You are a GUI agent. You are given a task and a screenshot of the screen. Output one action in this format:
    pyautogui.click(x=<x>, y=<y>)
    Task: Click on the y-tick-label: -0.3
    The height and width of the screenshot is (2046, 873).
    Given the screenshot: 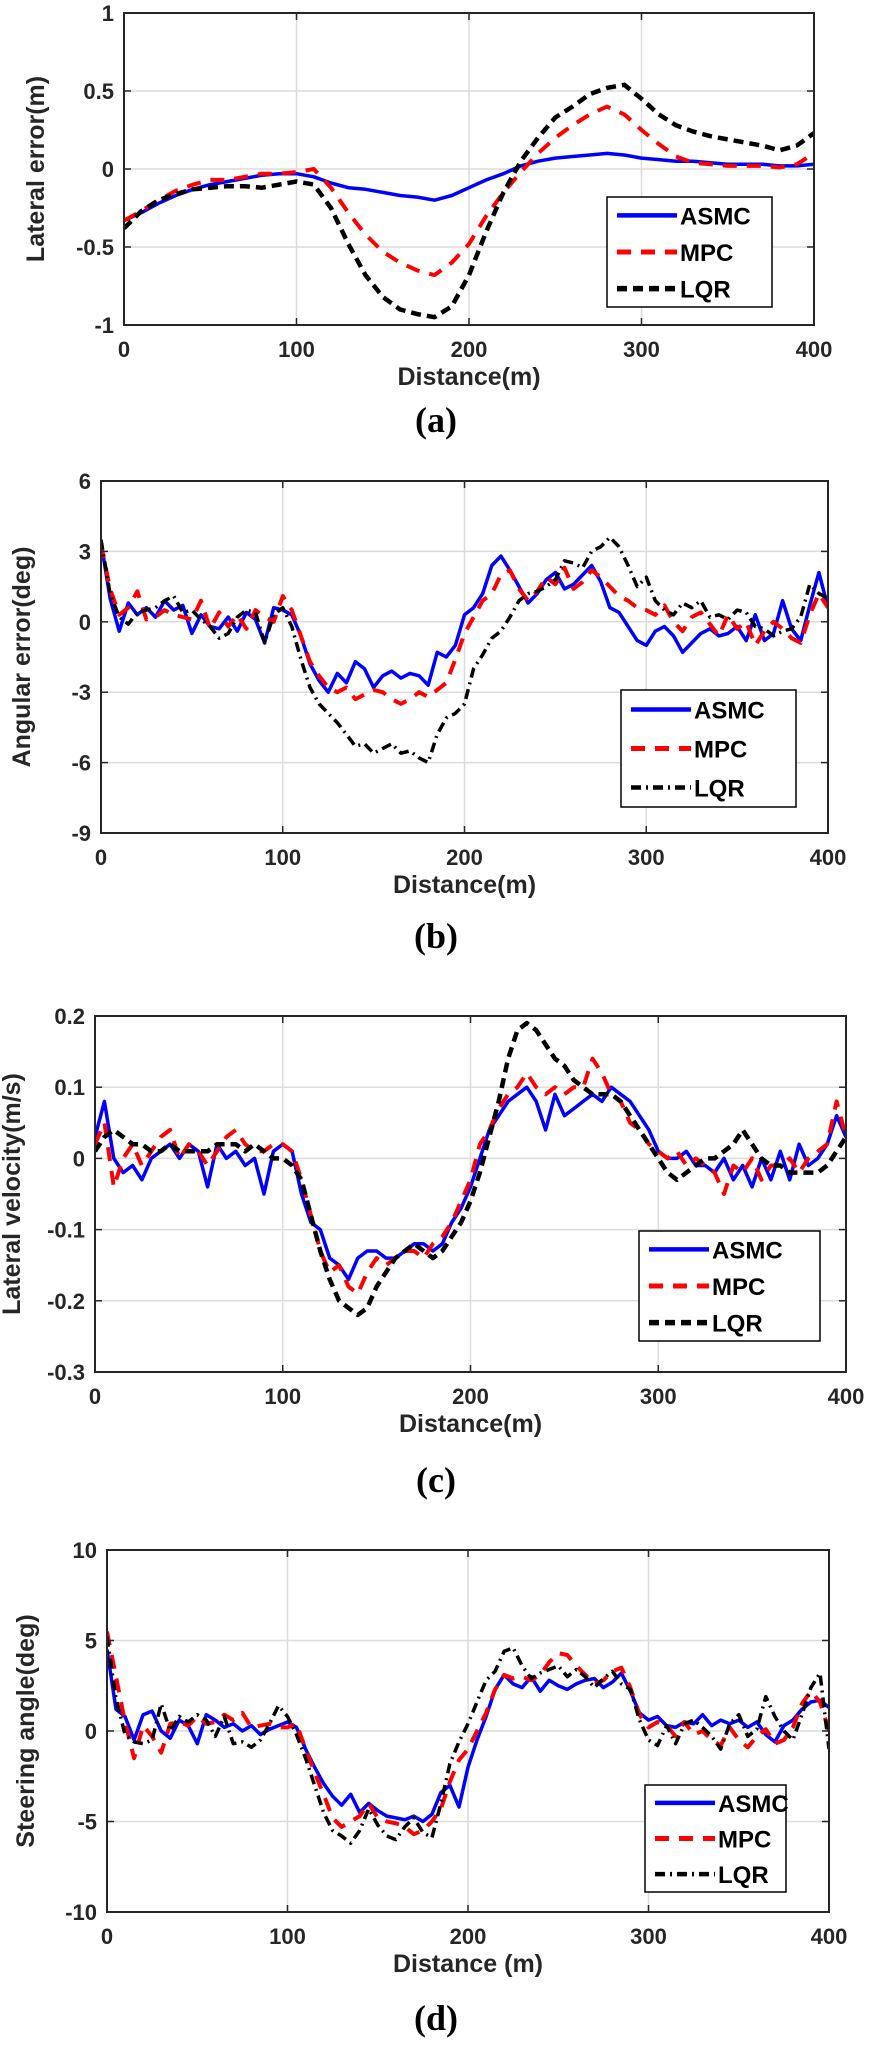 What is the action you would take?
    pyautogui.click(x=66, y=1372)
    